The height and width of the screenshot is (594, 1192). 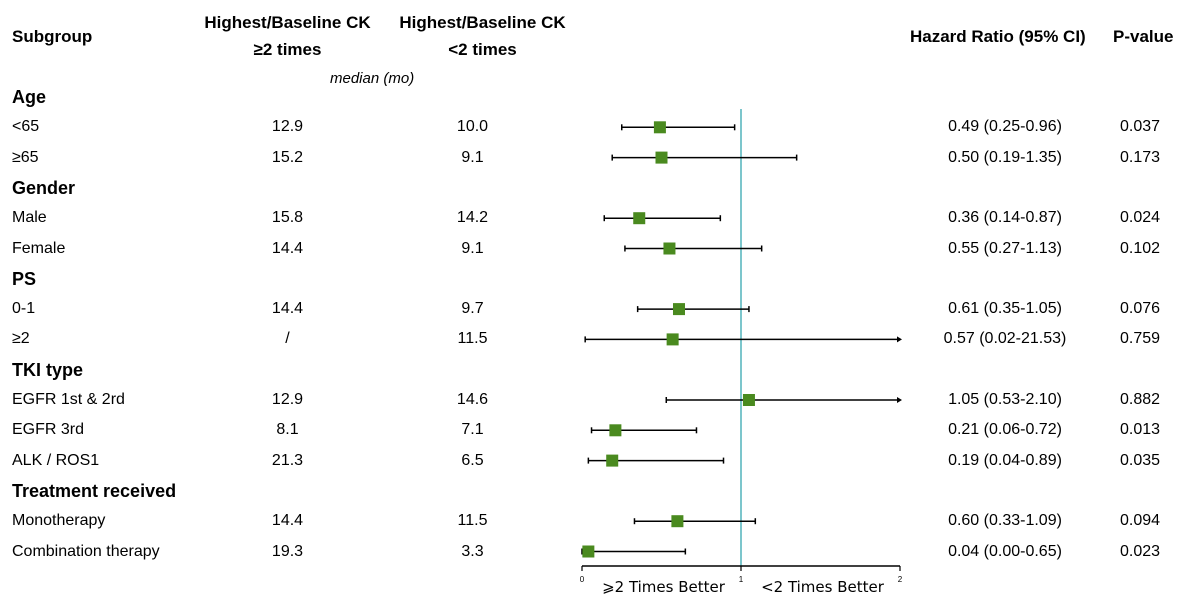 What do you see at coordinates (596, 188) in the screenshot?
I see `section-header-row: Gender` at bounding box center [596, 188].